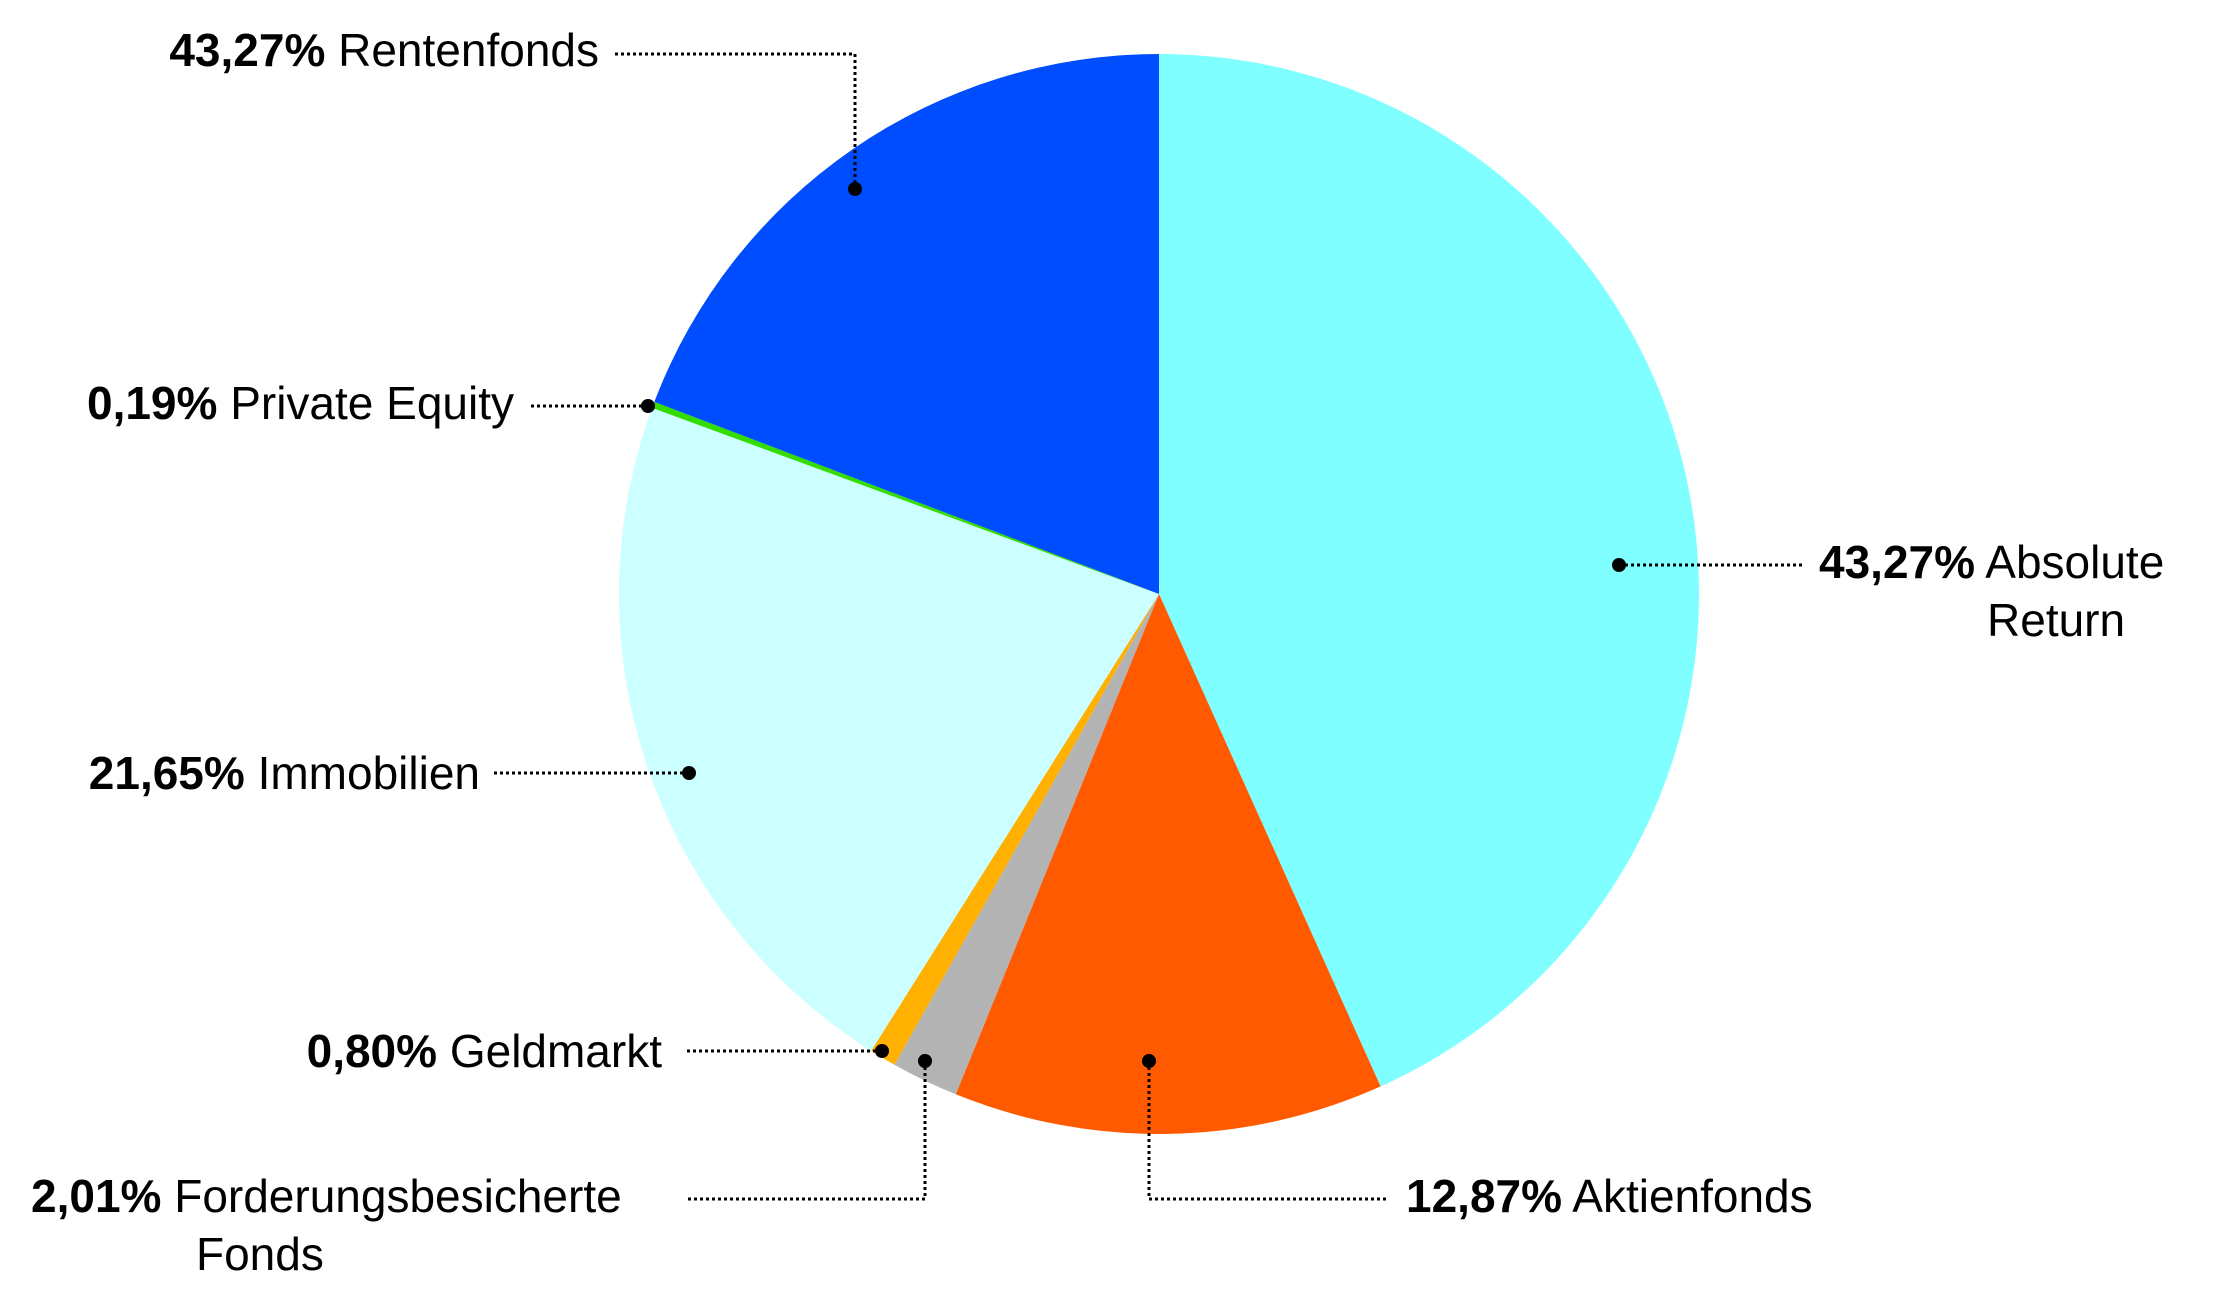 The width and height of the screenshot is (2213, 1292). I want to click on label-geldmarkt: 0,80% Geldmarkt, so click(598, 1051).